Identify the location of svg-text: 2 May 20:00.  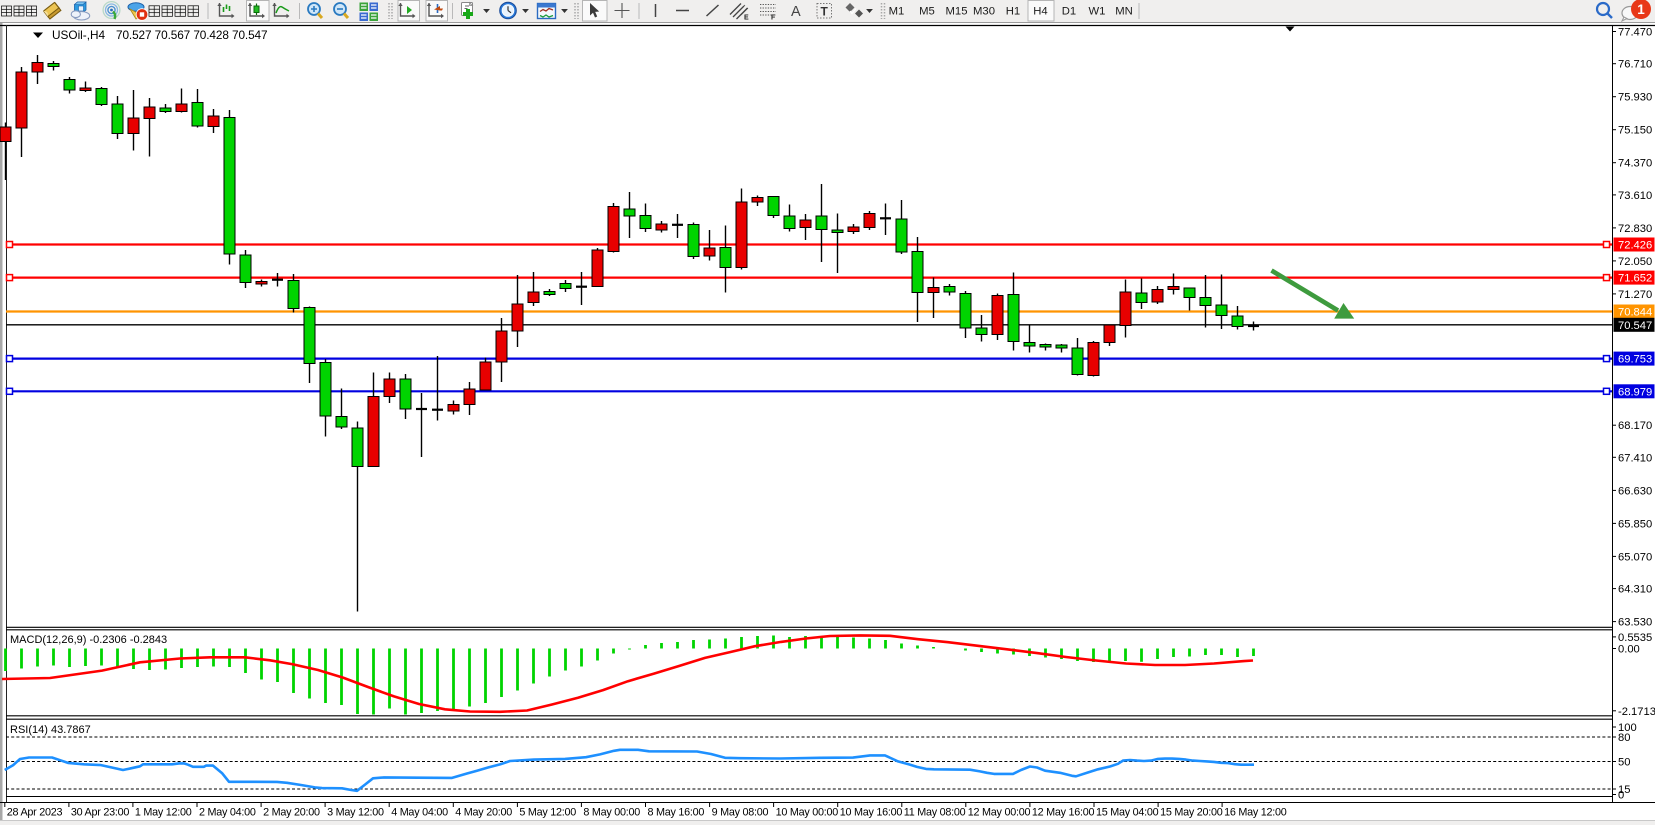
(291, 813).